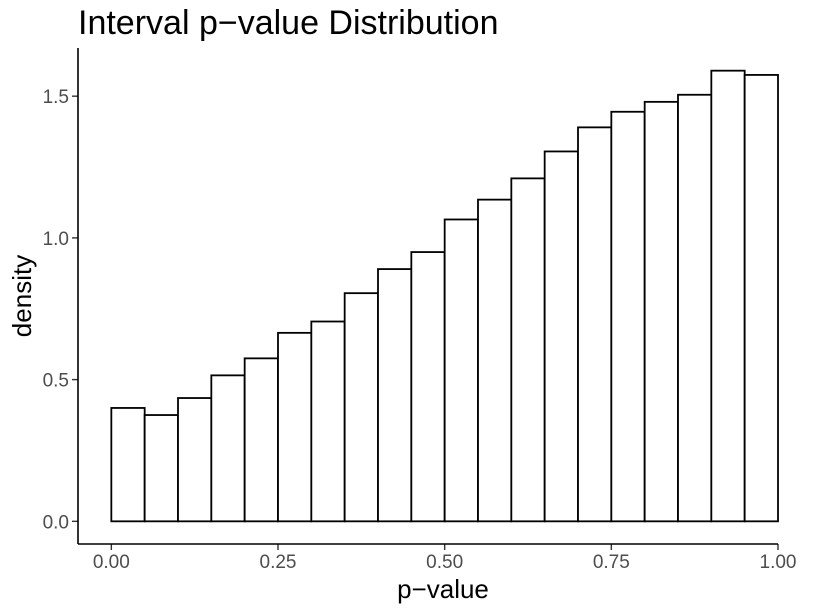 The width and height of the screenshot is (814, 611). I want to click on y-tick-label: 0.0, so click(56, 522).